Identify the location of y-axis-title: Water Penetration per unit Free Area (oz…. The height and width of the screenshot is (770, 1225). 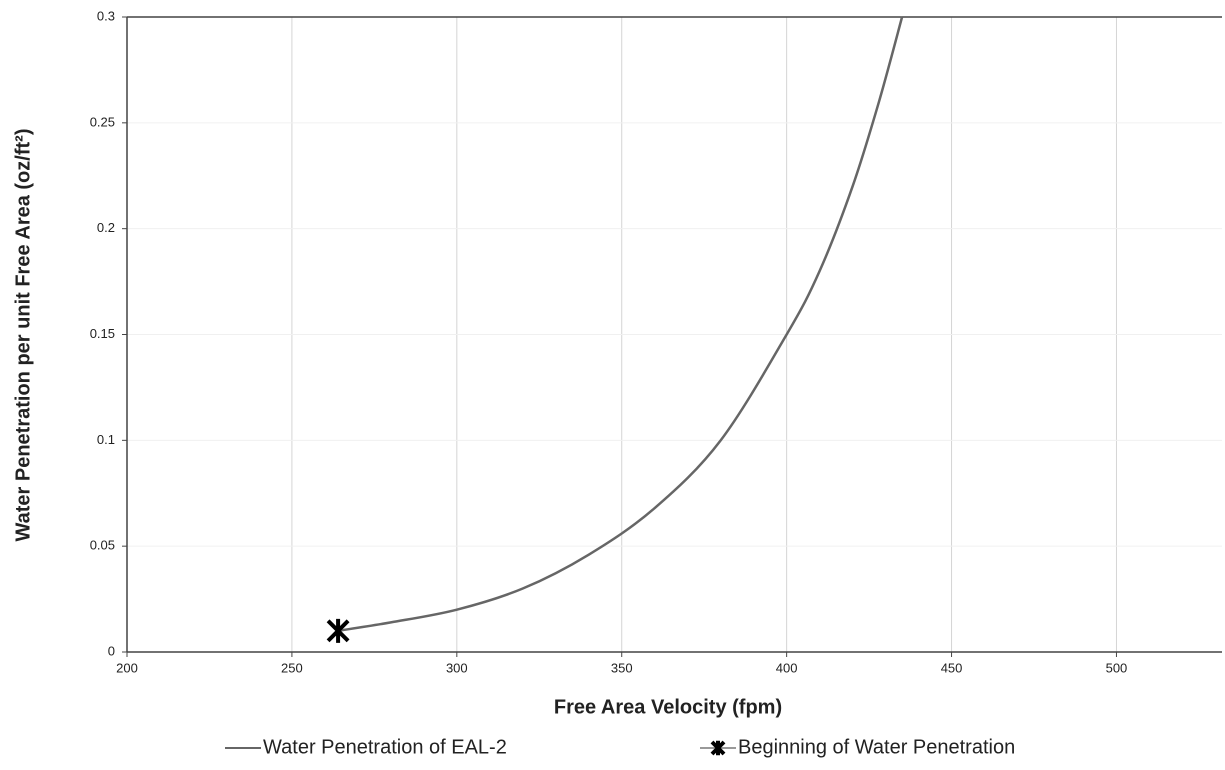
(23, 334).